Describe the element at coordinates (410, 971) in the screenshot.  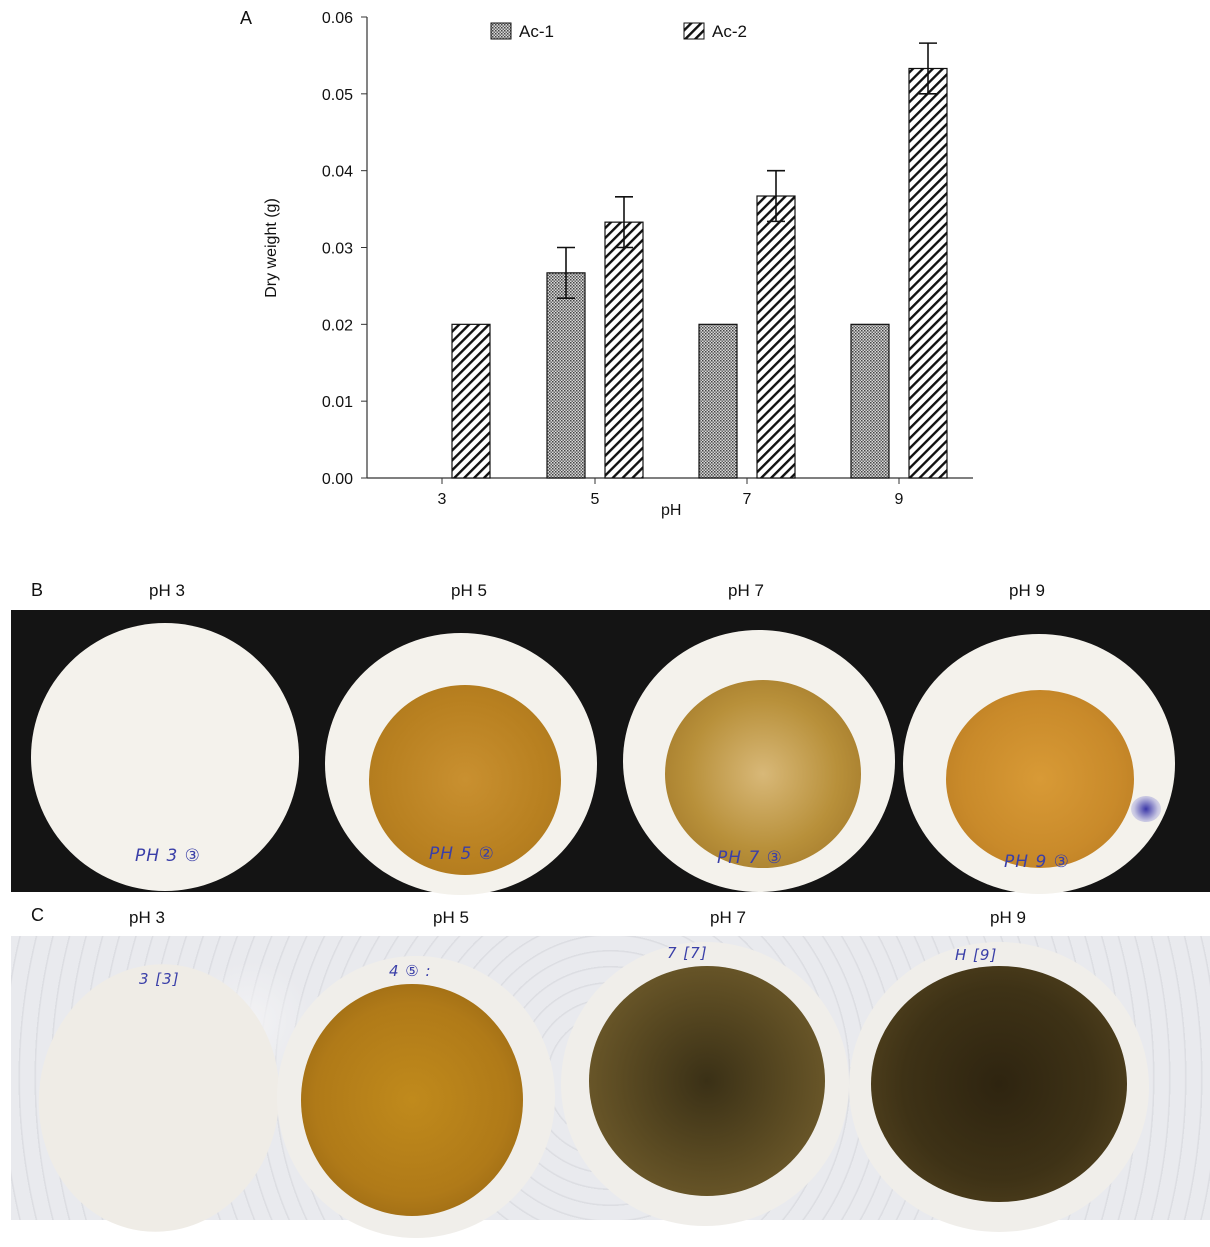
I see `disc-label-c-ph5: 4 ⑤ :` at that location.